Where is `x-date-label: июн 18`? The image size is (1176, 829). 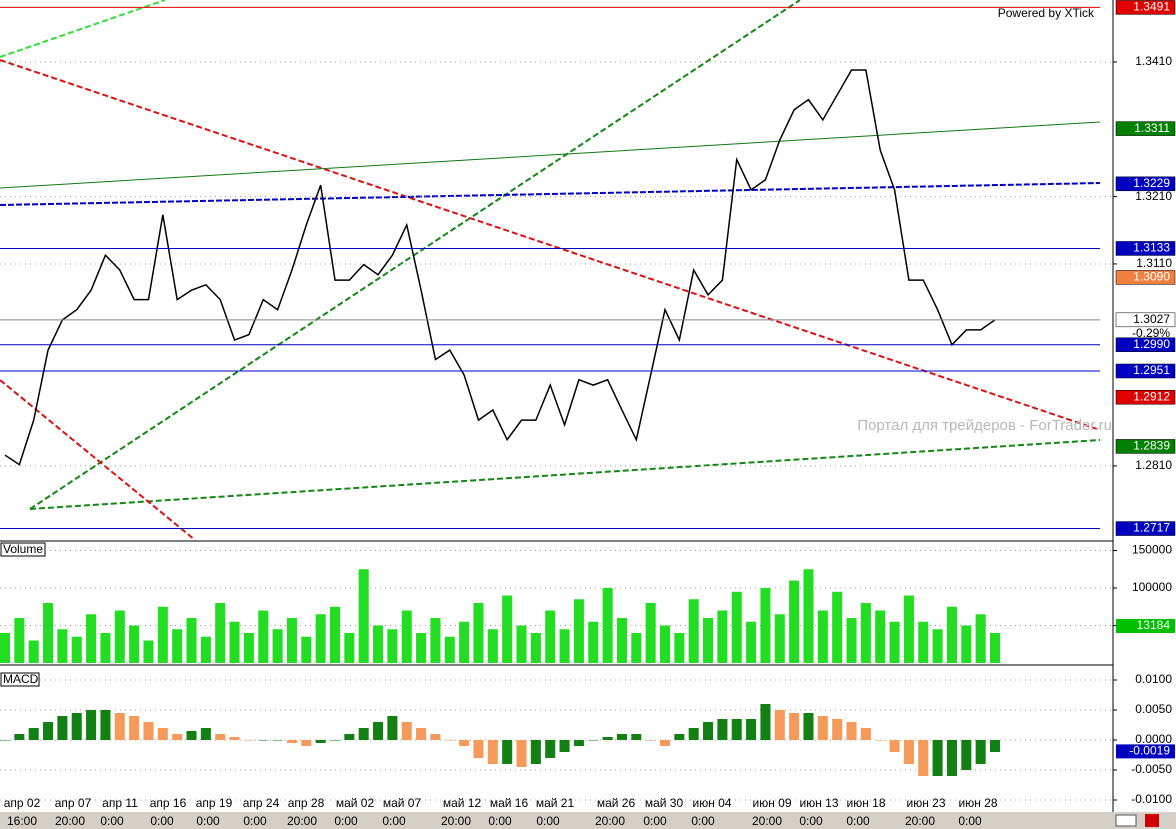 x-date-label: июн 18 is located at coordinates (865, 803).